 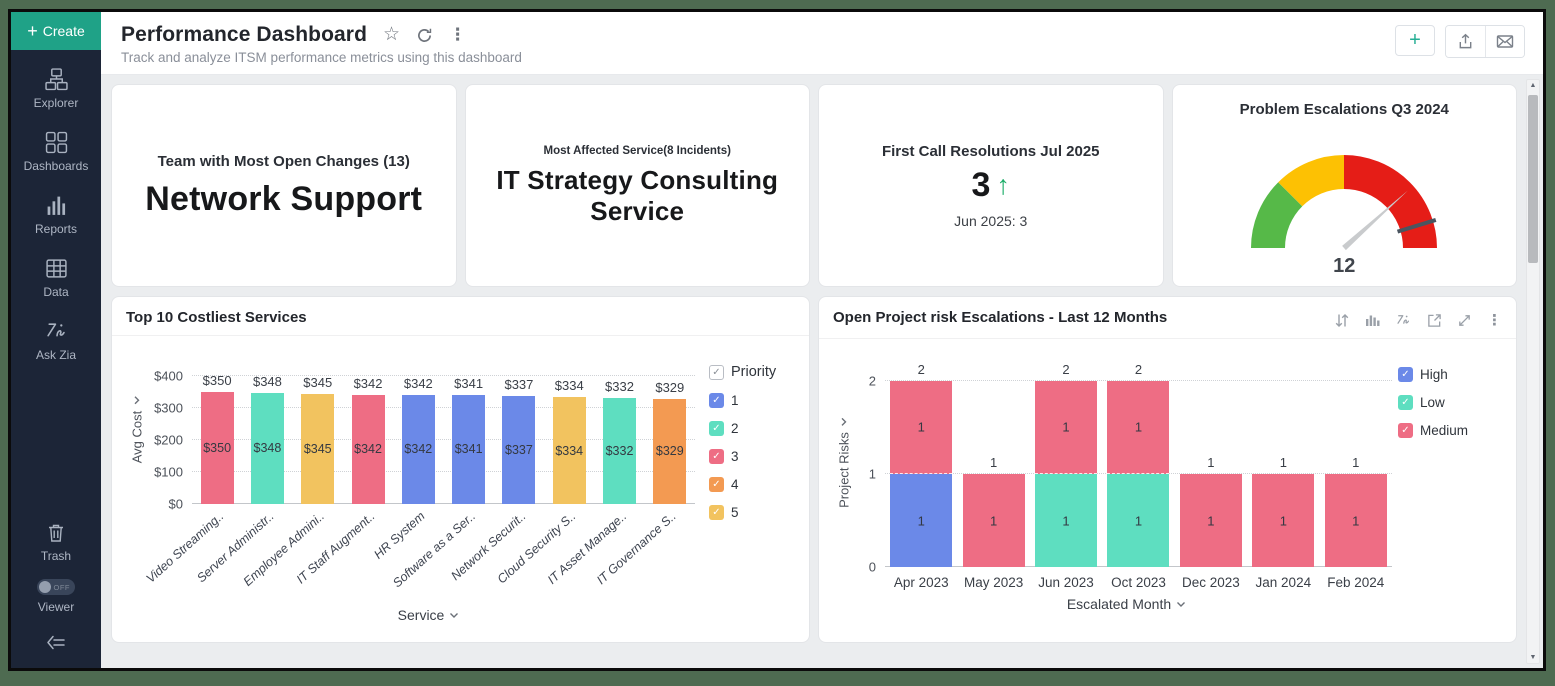 I want to click on ask-zia-icon, so click(x=56, y=331).